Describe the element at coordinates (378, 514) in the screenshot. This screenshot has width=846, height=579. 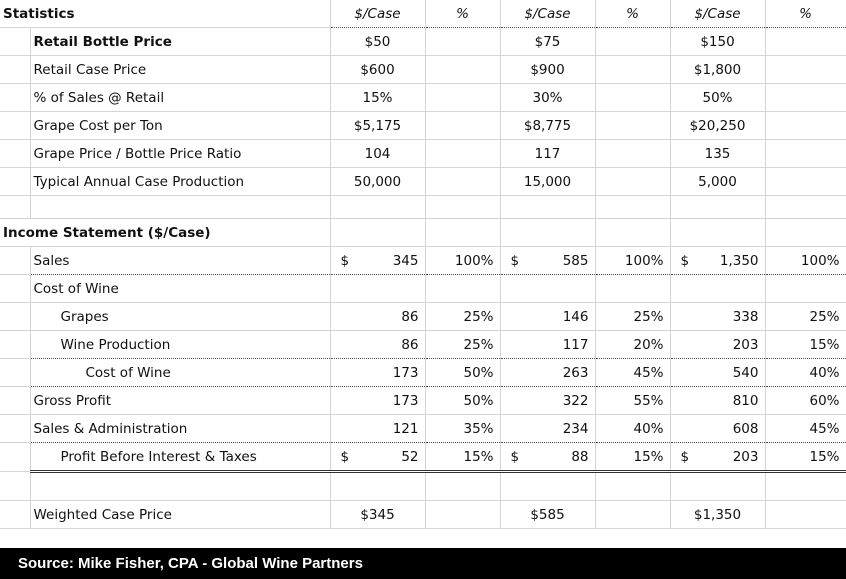
I see `weighted-value: $345` at that location.